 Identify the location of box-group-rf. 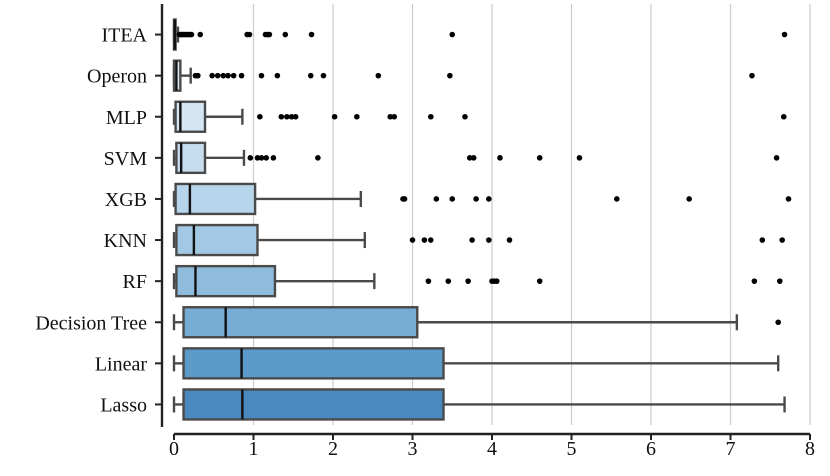
(477, 281).